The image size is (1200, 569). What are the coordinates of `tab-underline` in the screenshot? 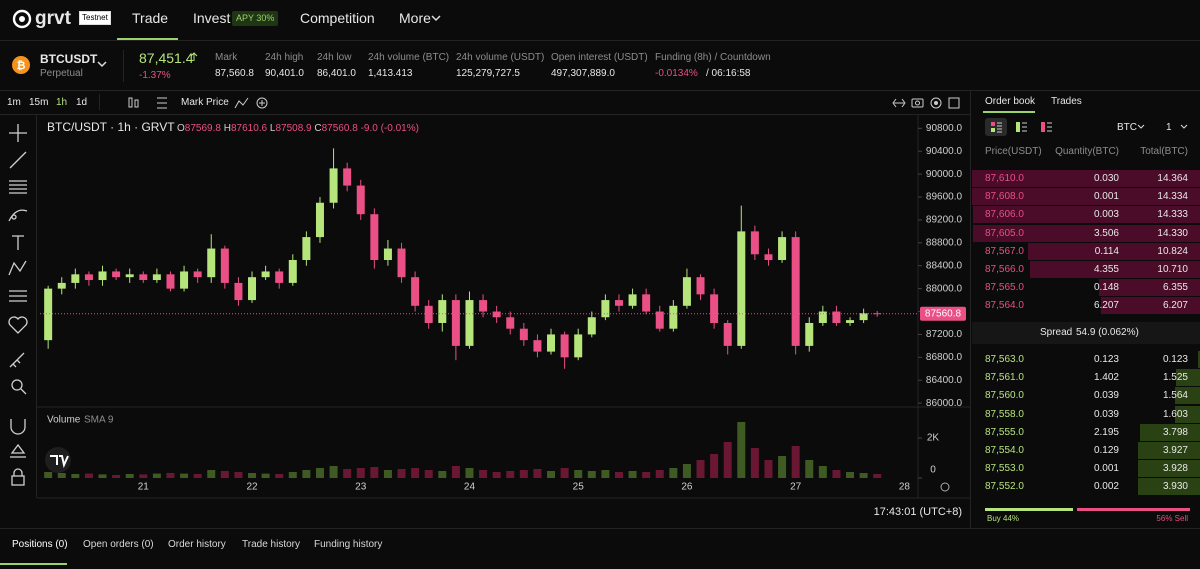 It's located at (1009, 112).